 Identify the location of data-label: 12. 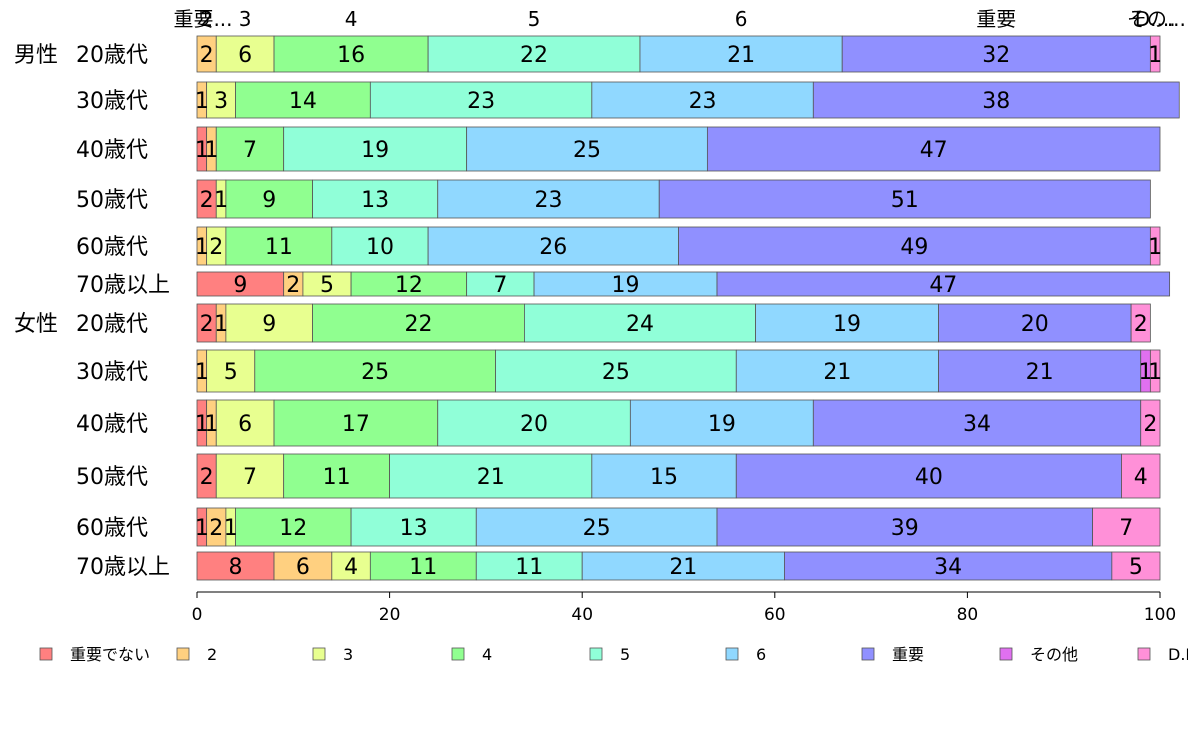
(409, 285).